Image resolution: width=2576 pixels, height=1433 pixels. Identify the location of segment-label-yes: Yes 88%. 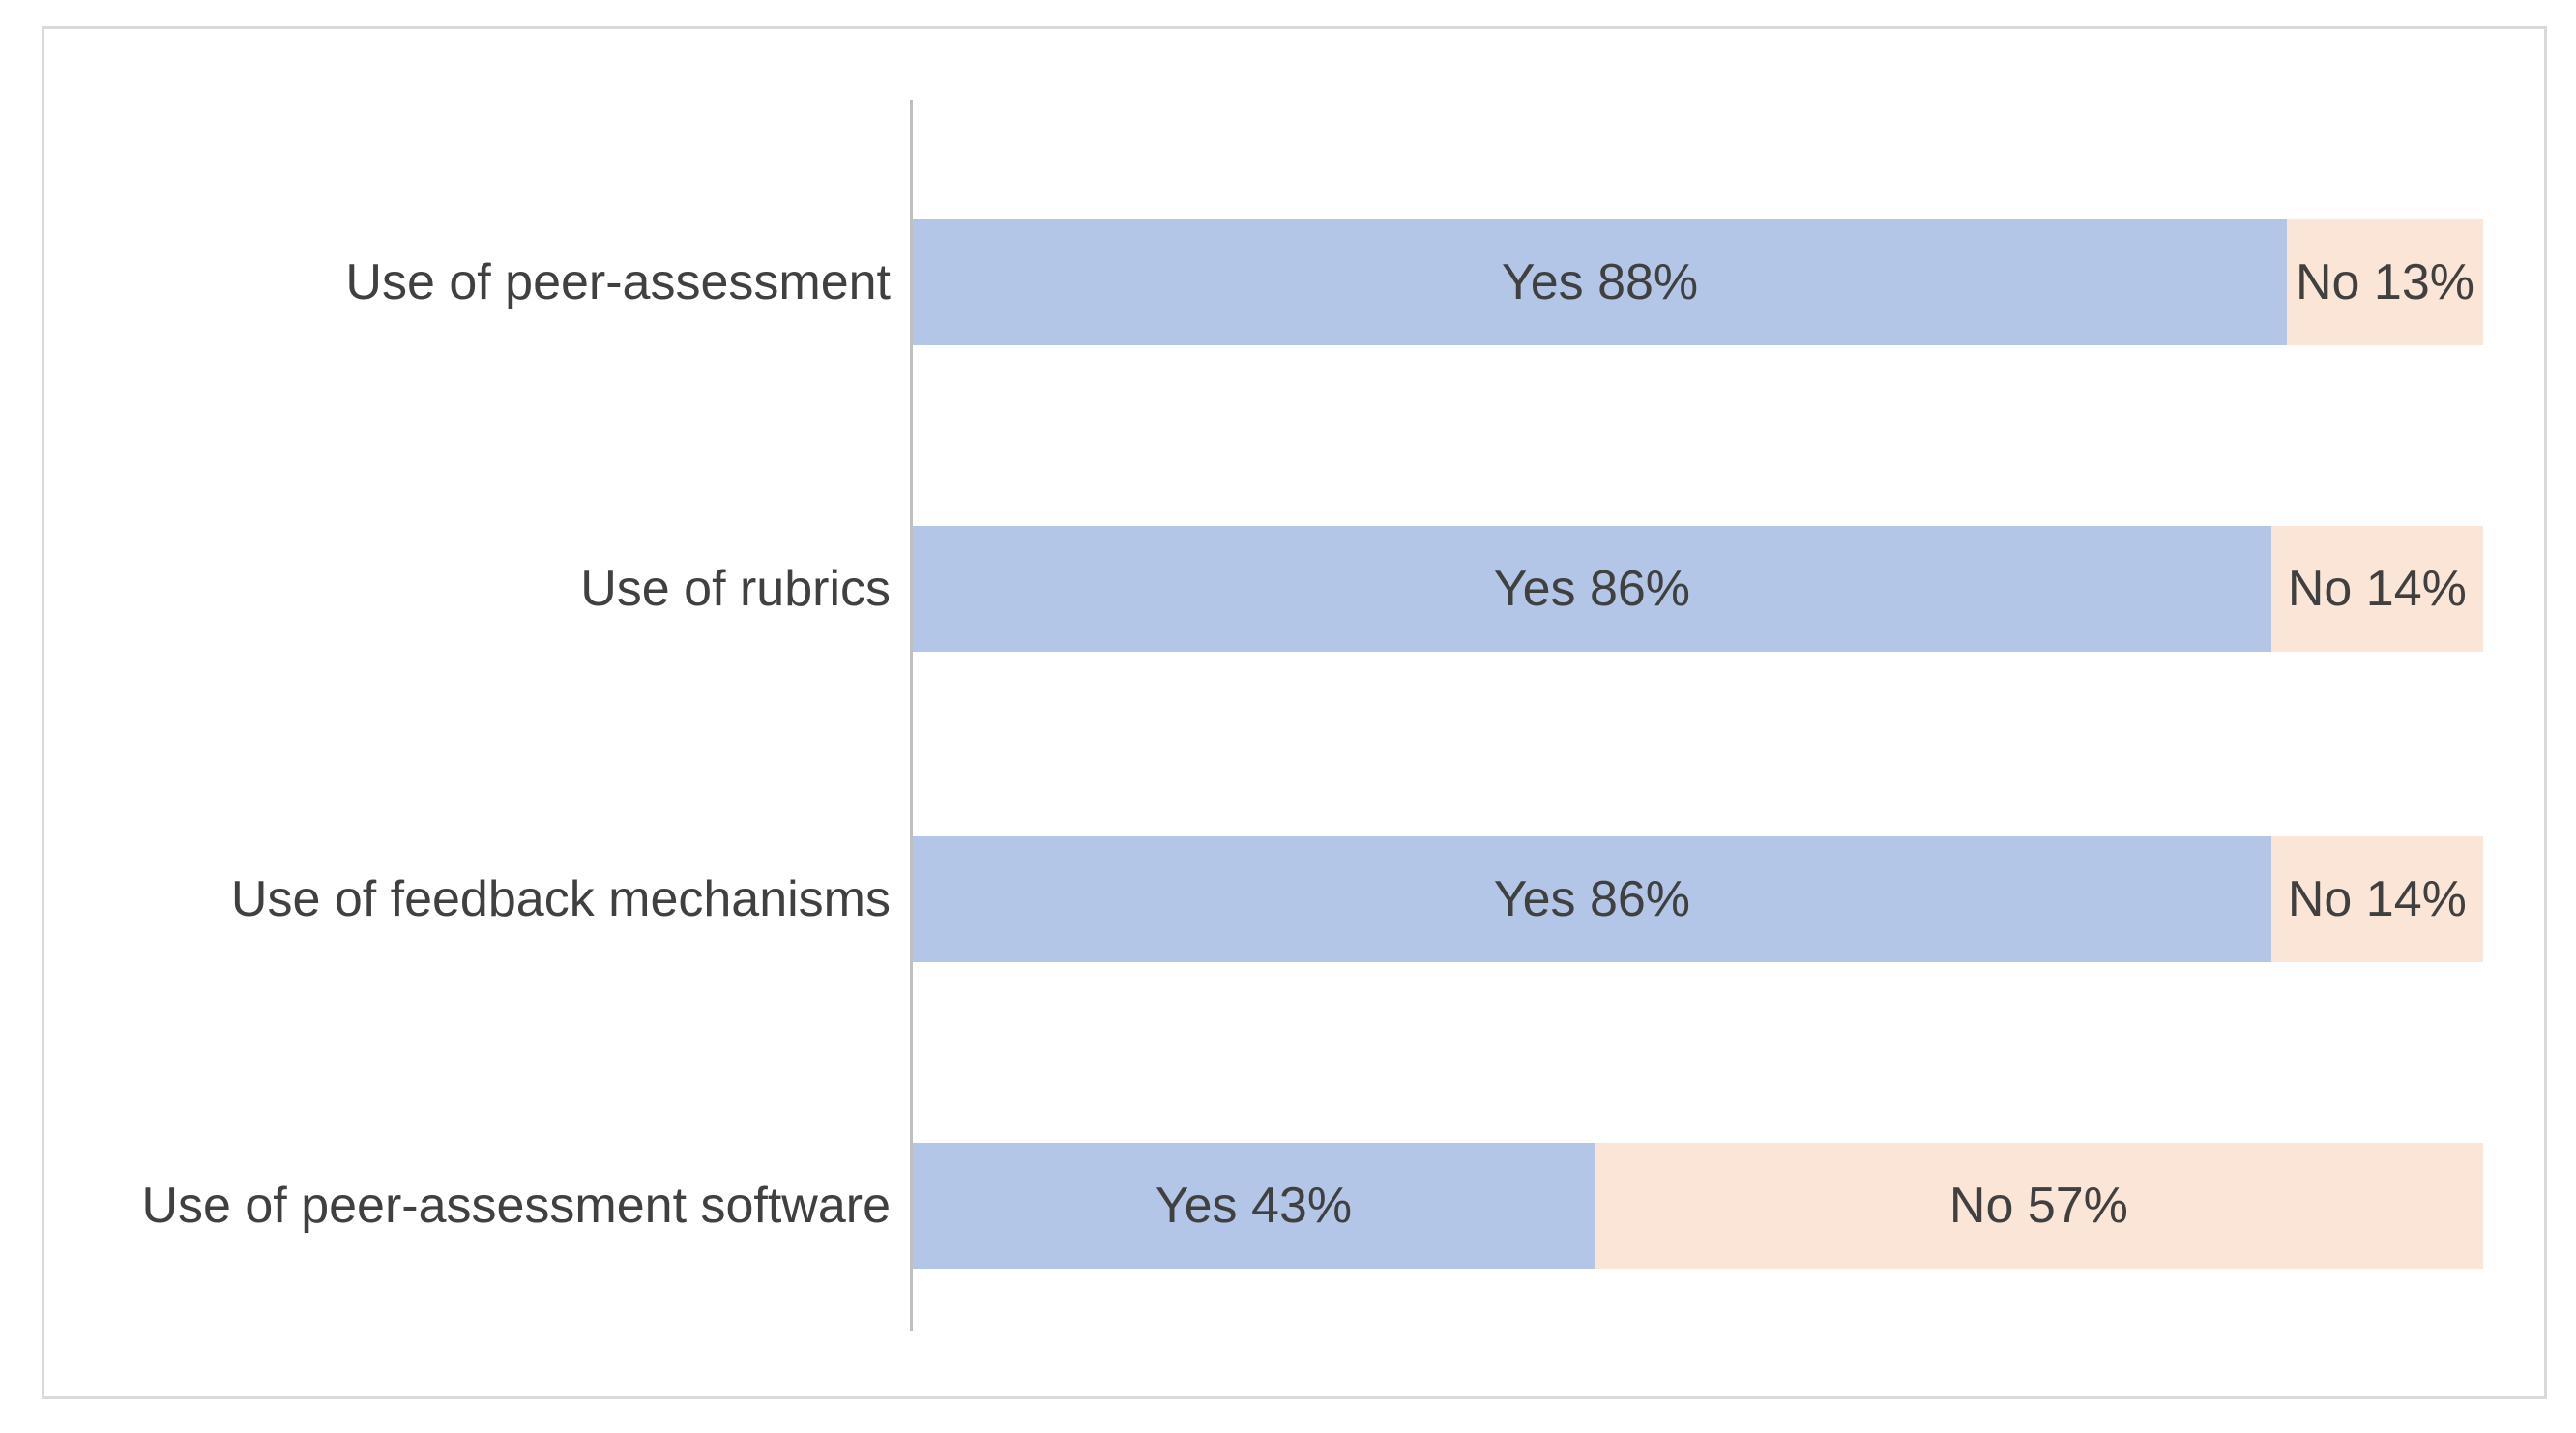
(1600, 282).